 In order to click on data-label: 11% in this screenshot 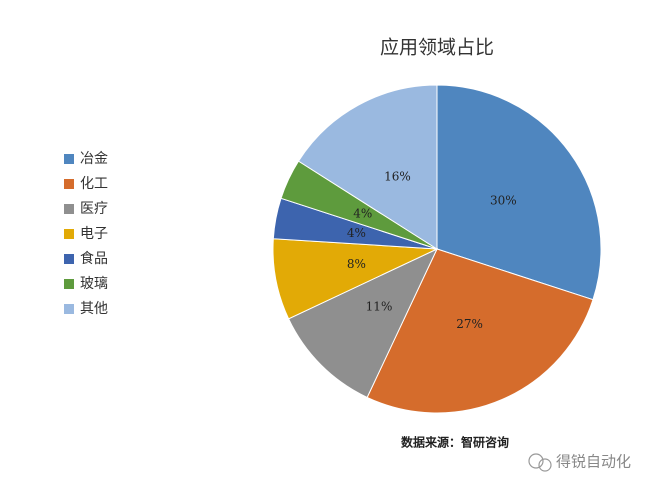, I will do `click(379, 306)`.